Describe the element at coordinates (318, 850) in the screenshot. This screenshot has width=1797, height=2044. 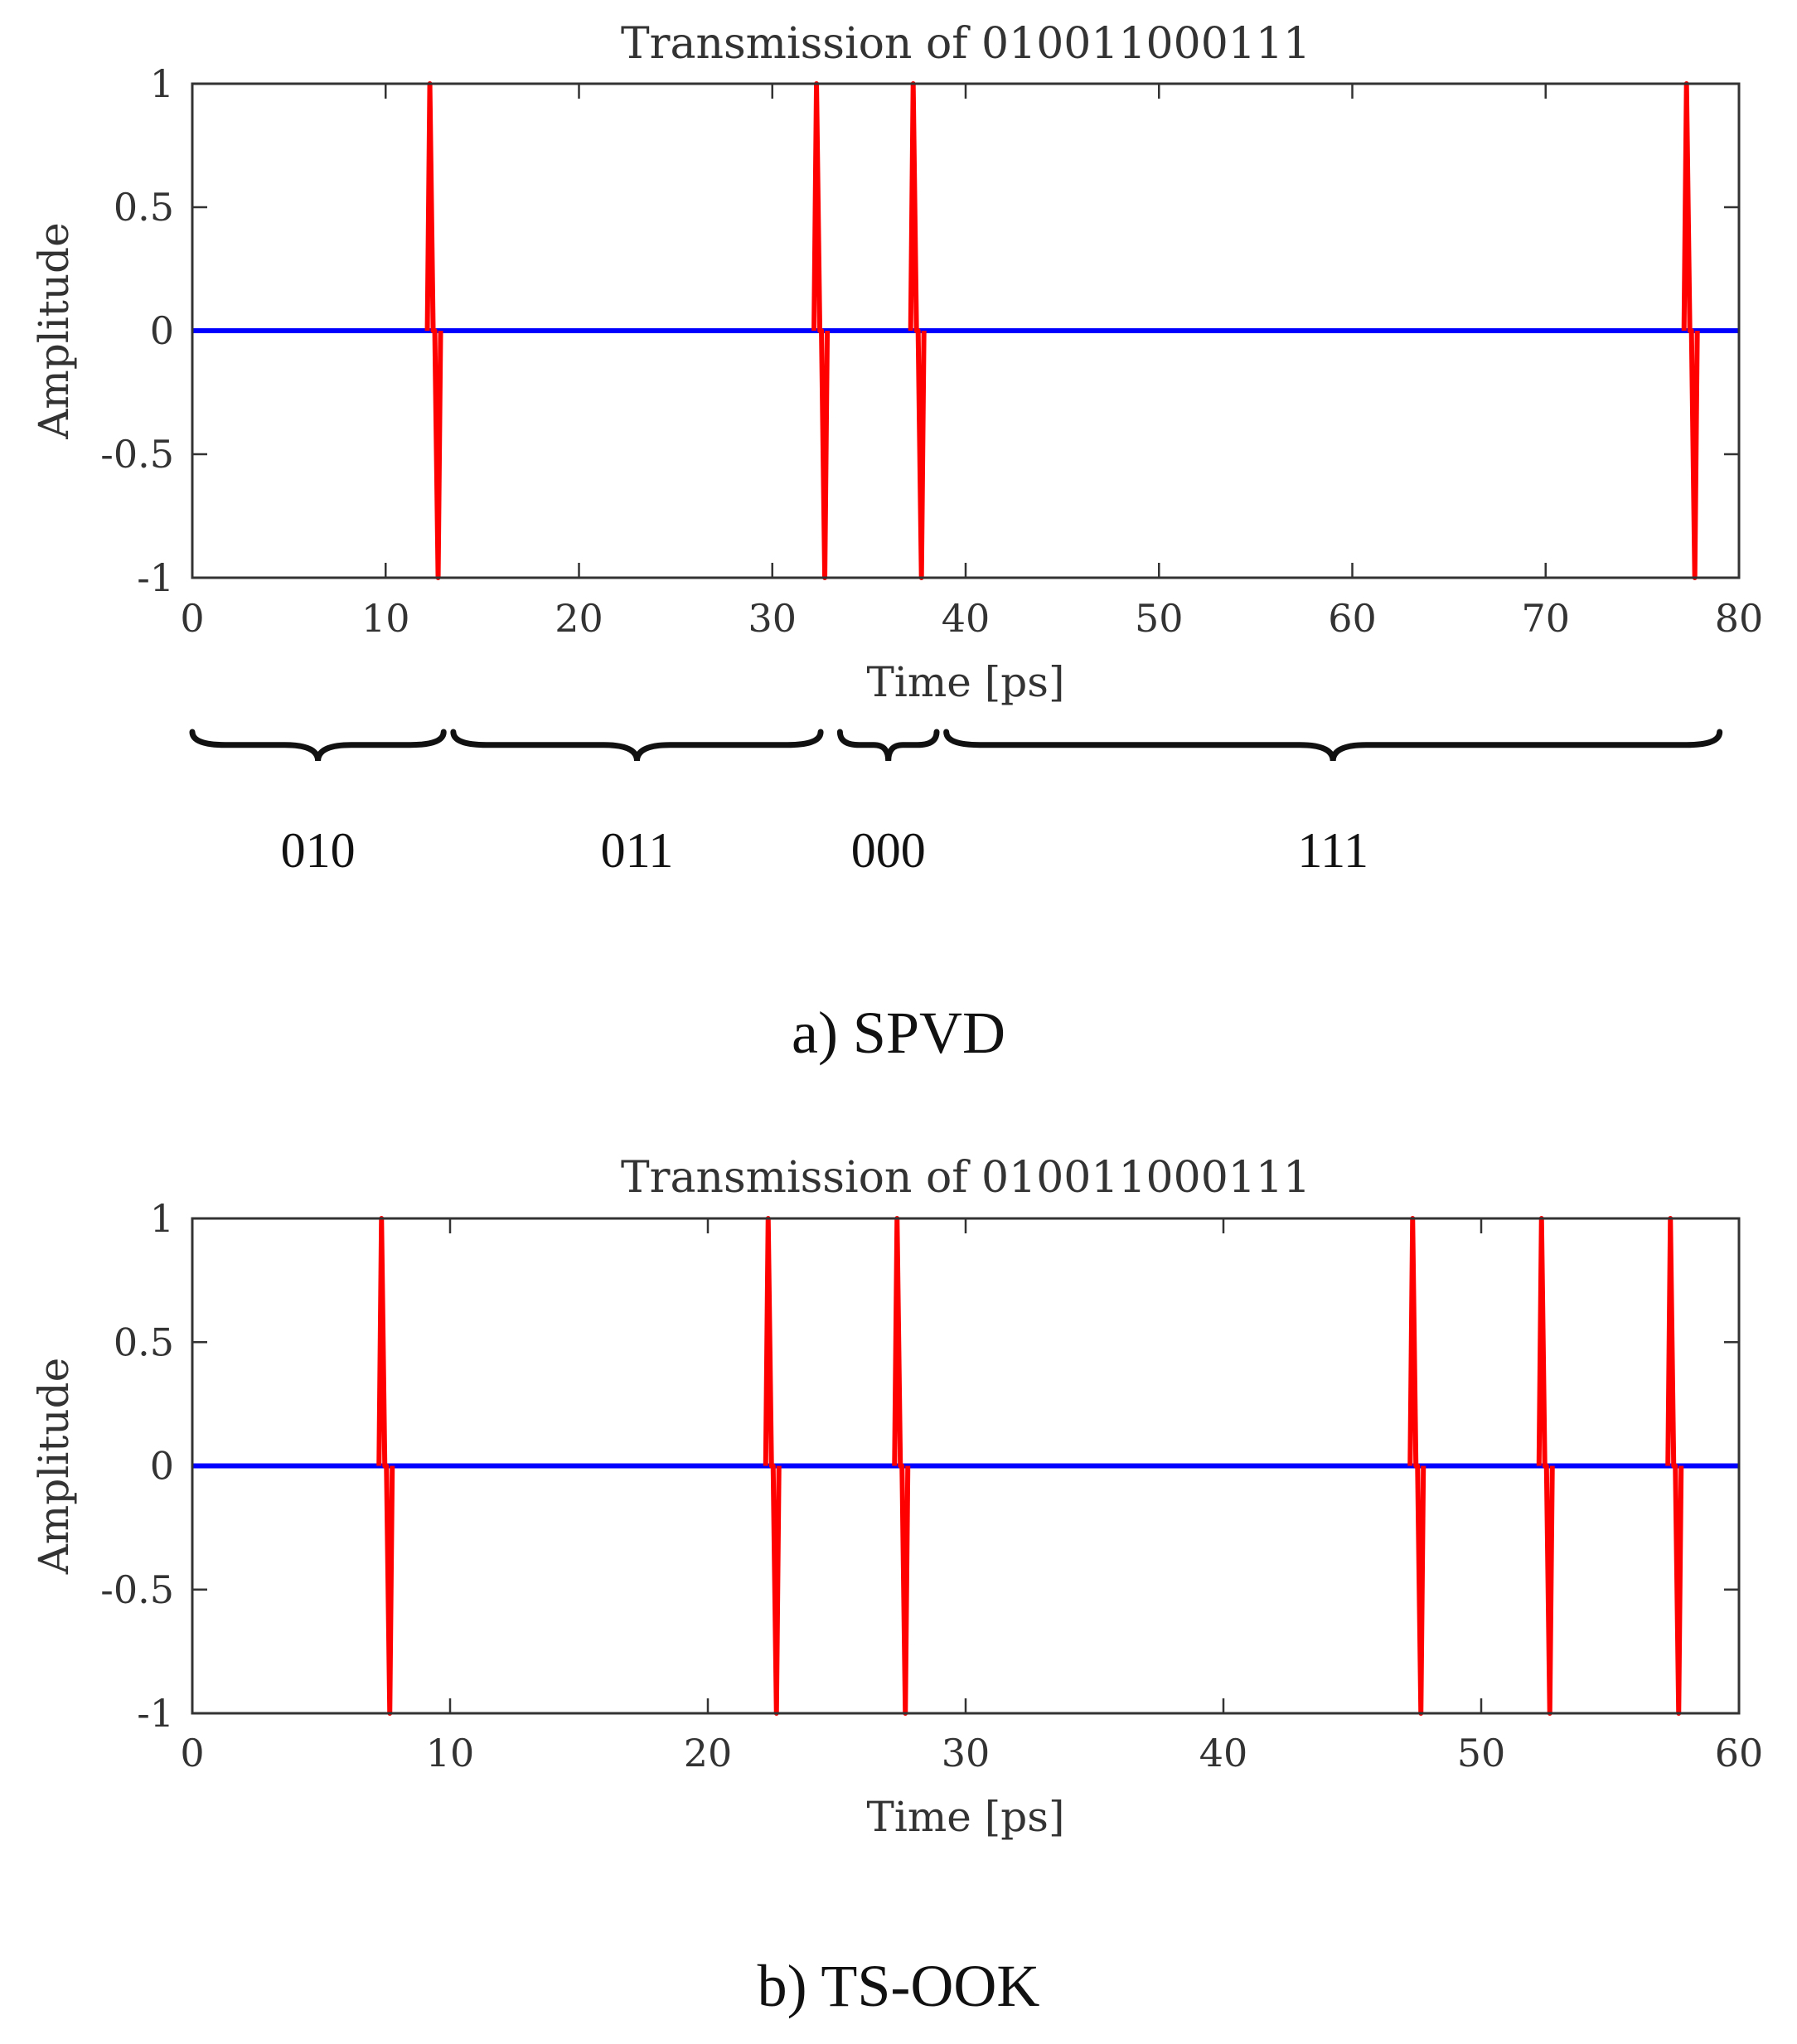
I see `brace-label: 010` at that location.